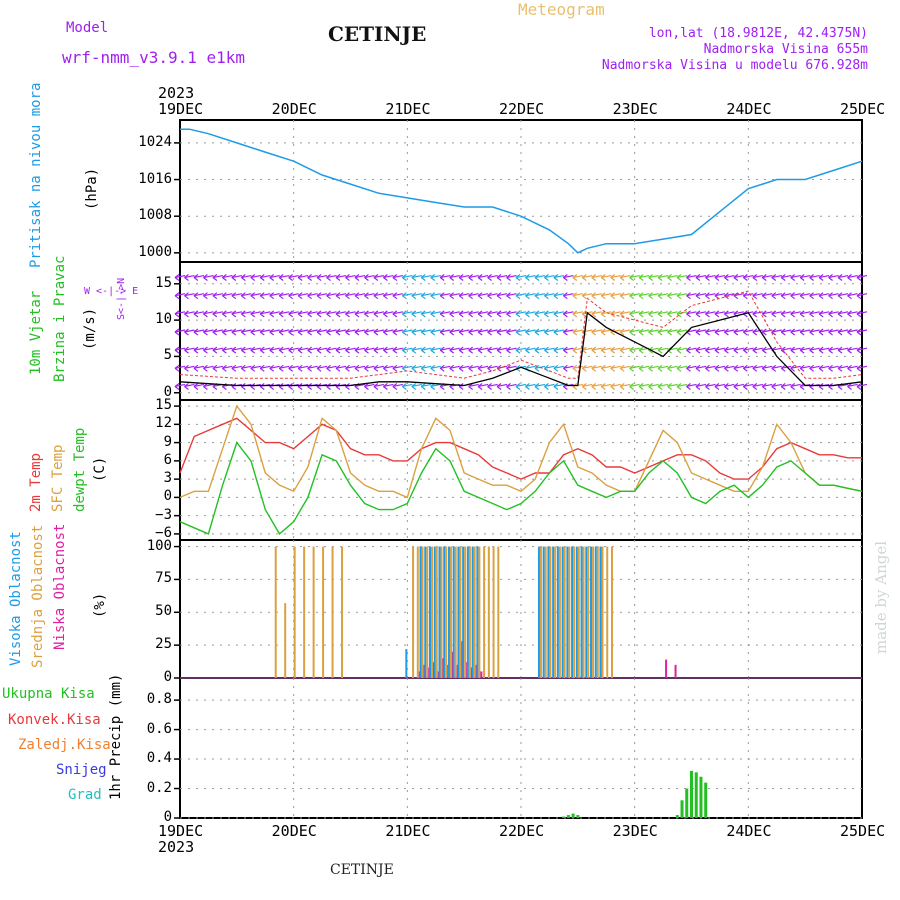  What do you see at coordinates (176, 847) in the screenshot?
I see `year-bottom: 2023` at bounding box center [176, 847].